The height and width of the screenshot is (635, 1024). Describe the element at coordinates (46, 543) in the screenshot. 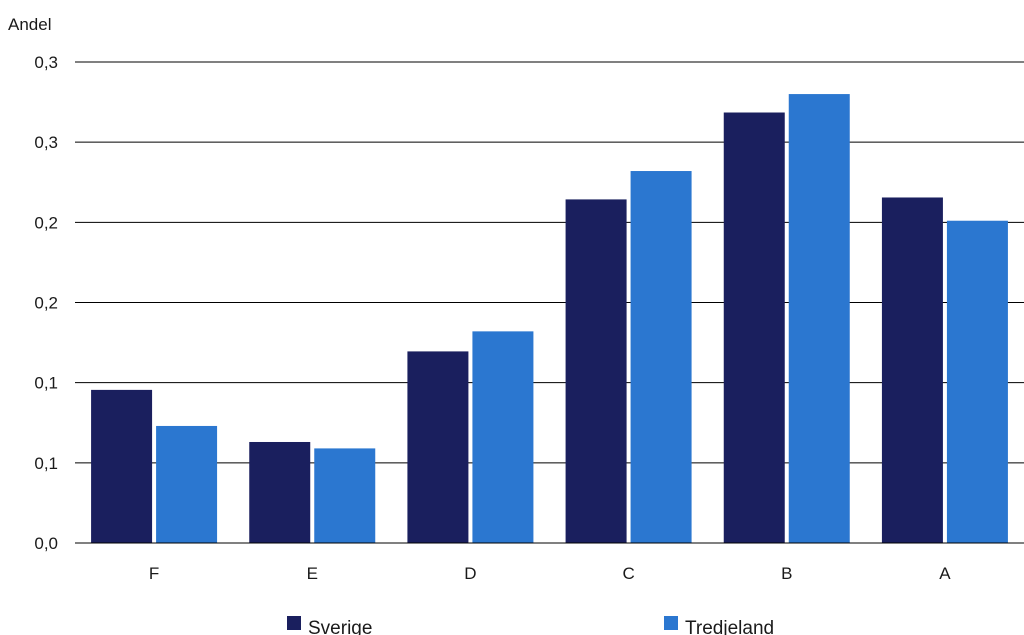

I see `y-tick-label: 0,0` at that location.